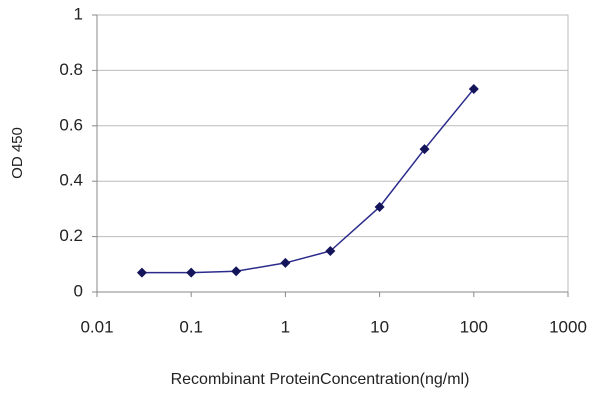 This screenshot has height=400, width=600. I want to click on y-axis-label: OD 450, so click(17, 153).